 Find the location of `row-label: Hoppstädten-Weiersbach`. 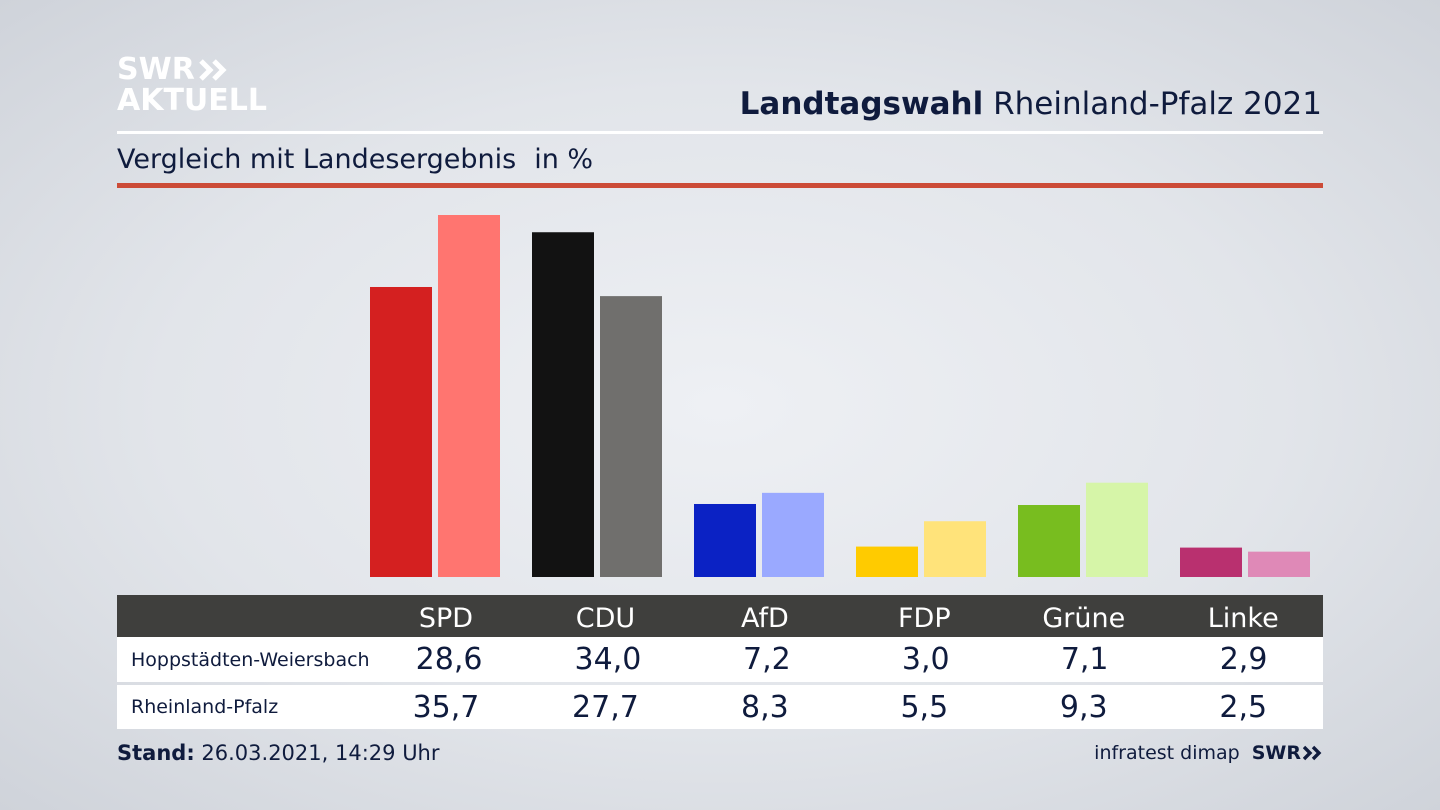

row-label: Hoppstädten-Weiersbach is located at coordinates (250, 659).